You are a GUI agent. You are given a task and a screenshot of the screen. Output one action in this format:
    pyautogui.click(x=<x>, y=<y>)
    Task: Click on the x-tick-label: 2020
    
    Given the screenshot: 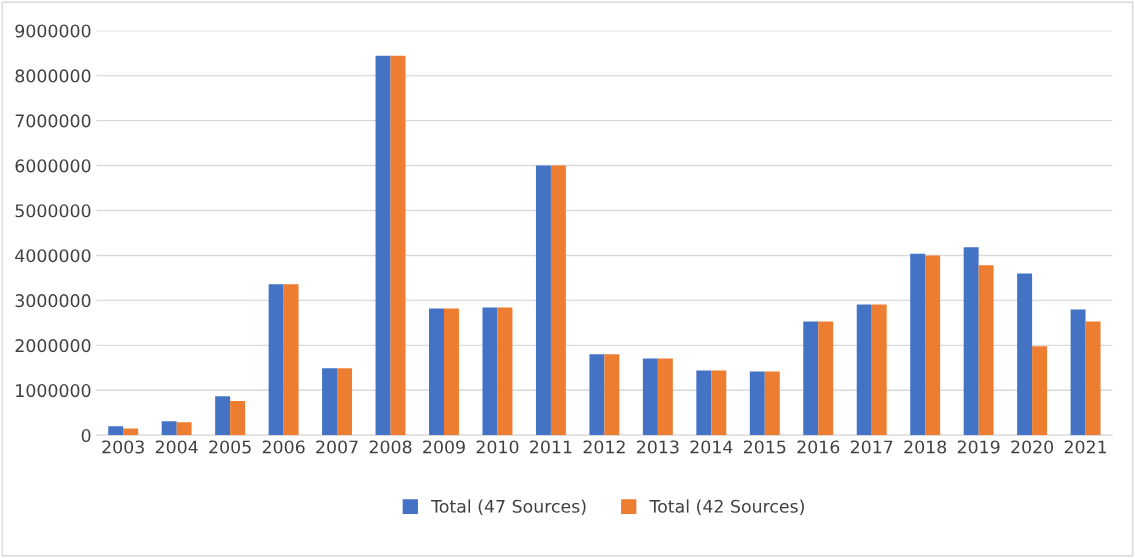 What is the action you would take?
    pyautogui.click(x=1032, y=447)
    